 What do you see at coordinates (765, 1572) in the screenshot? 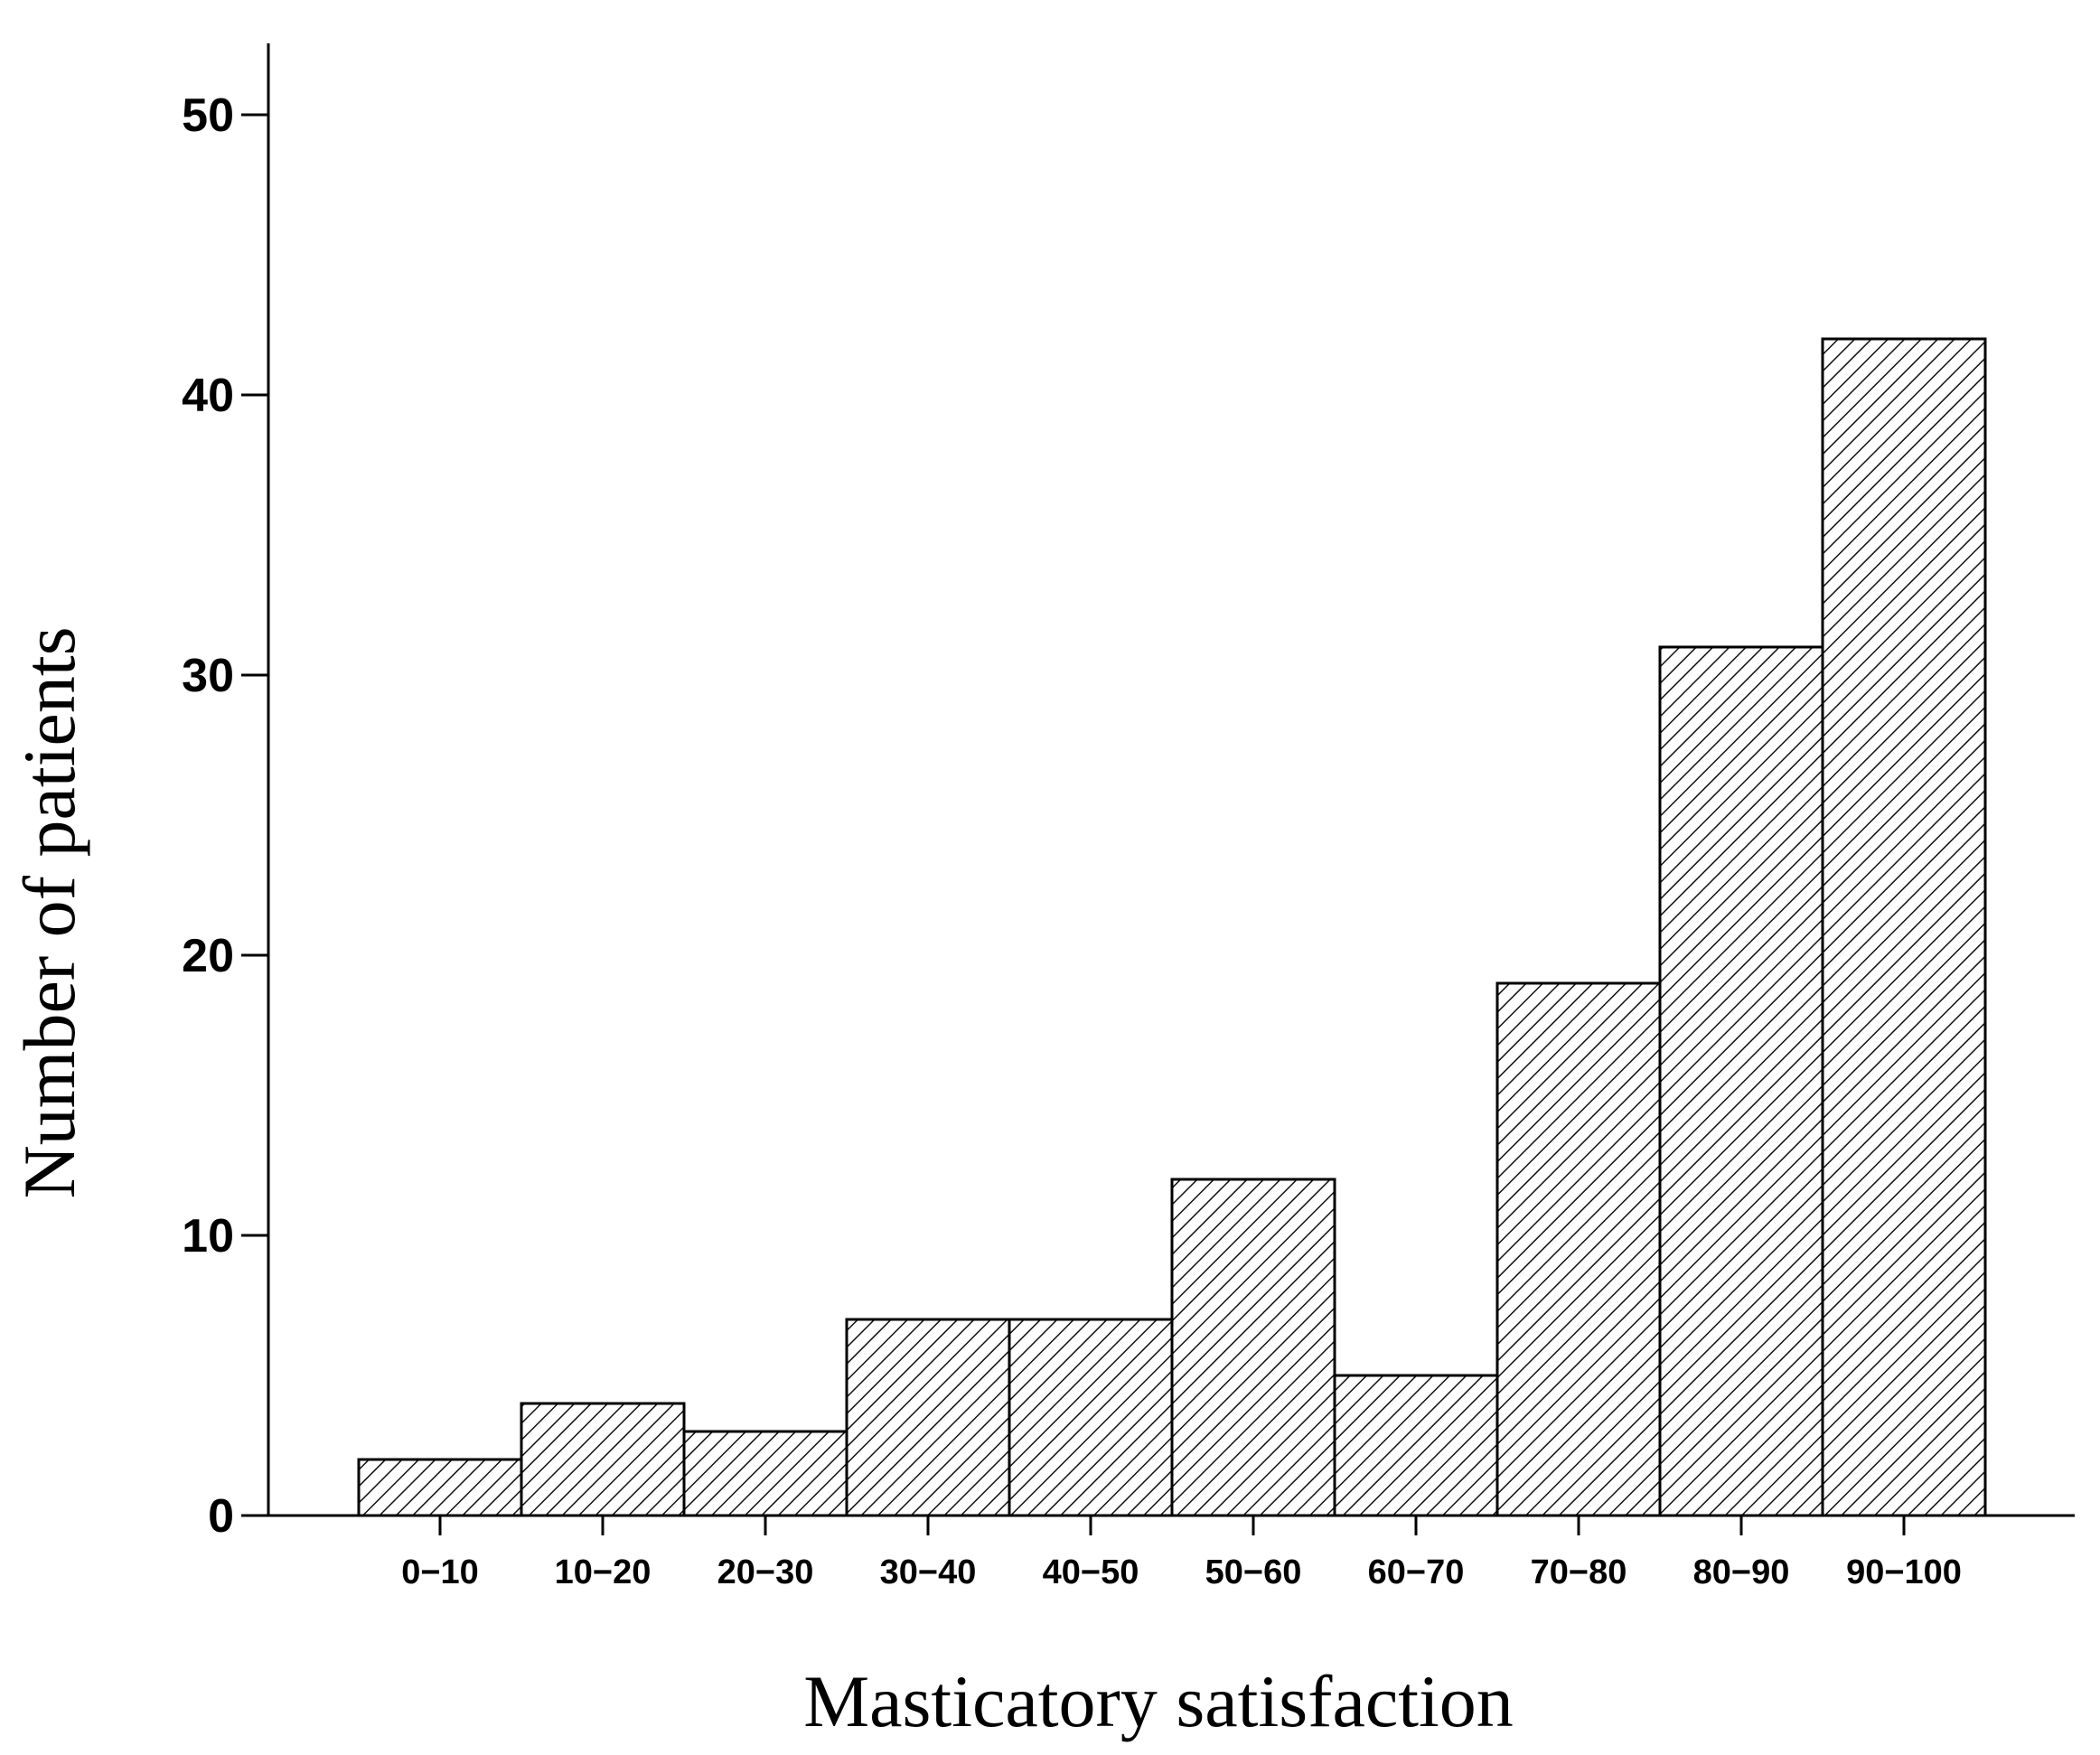
I see `x-tick-label: 20−30` at bounding box center [765, 1572].